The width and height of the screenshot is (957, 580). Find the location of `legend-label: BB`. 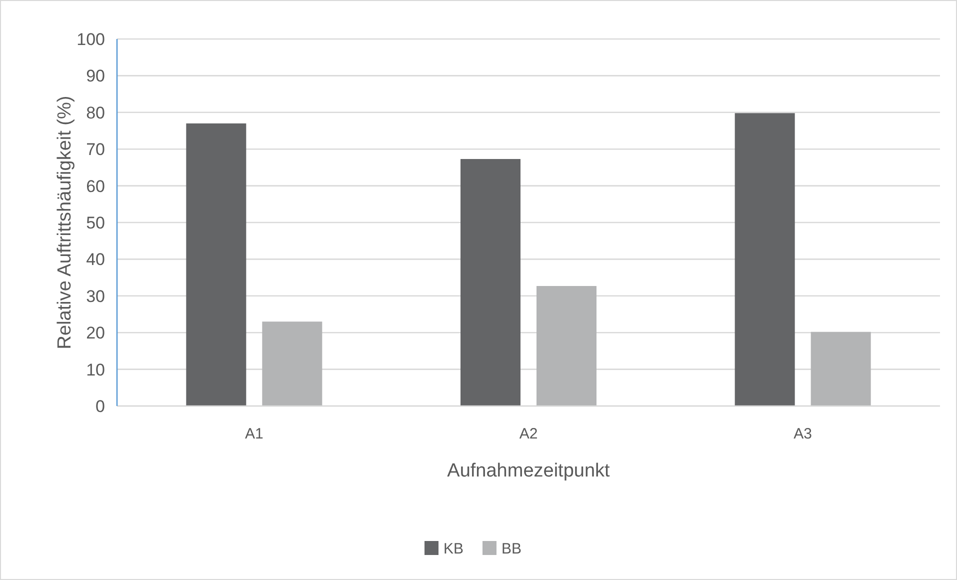

legend-label: BB is located at coordinates (512, 549).